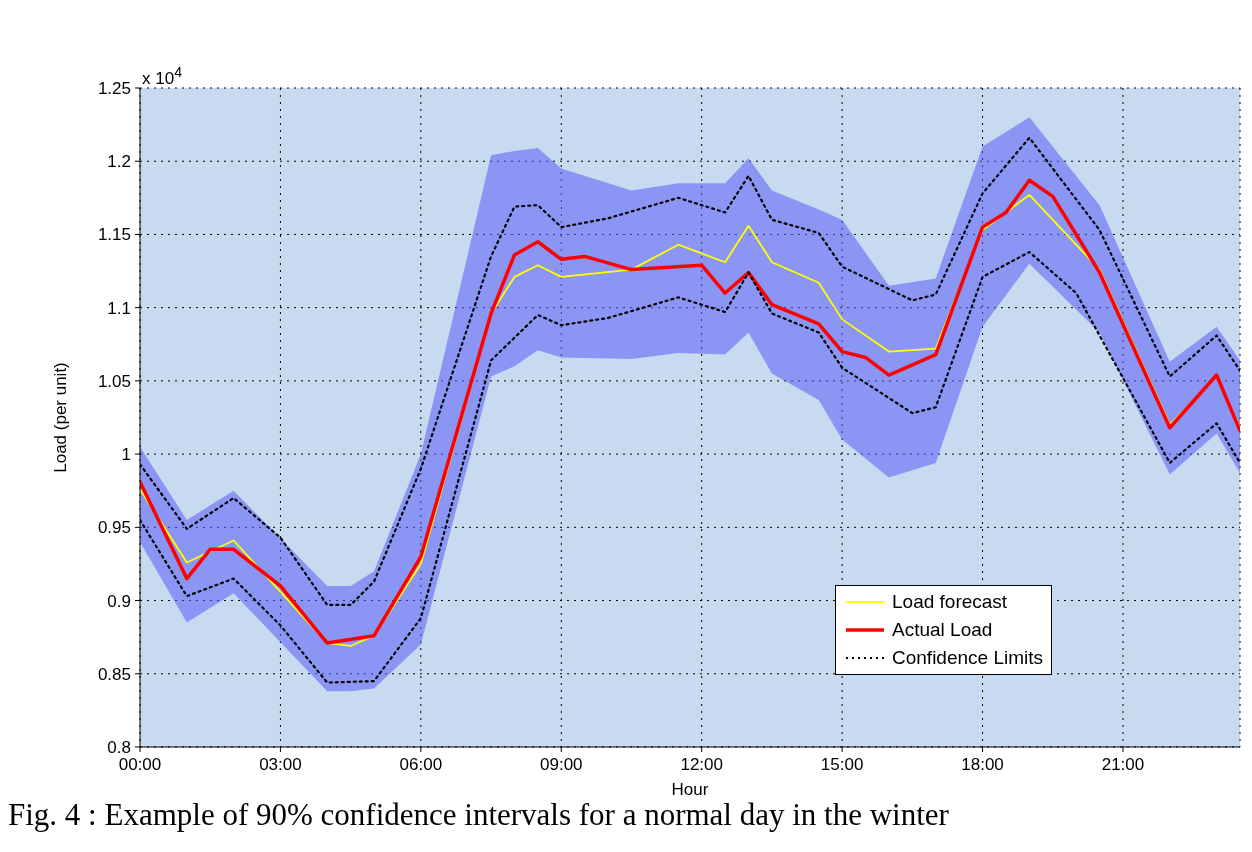 This screenshot has width=1252, height=852. I want to click on x-tick-label: 18:00, so click(982, 765).